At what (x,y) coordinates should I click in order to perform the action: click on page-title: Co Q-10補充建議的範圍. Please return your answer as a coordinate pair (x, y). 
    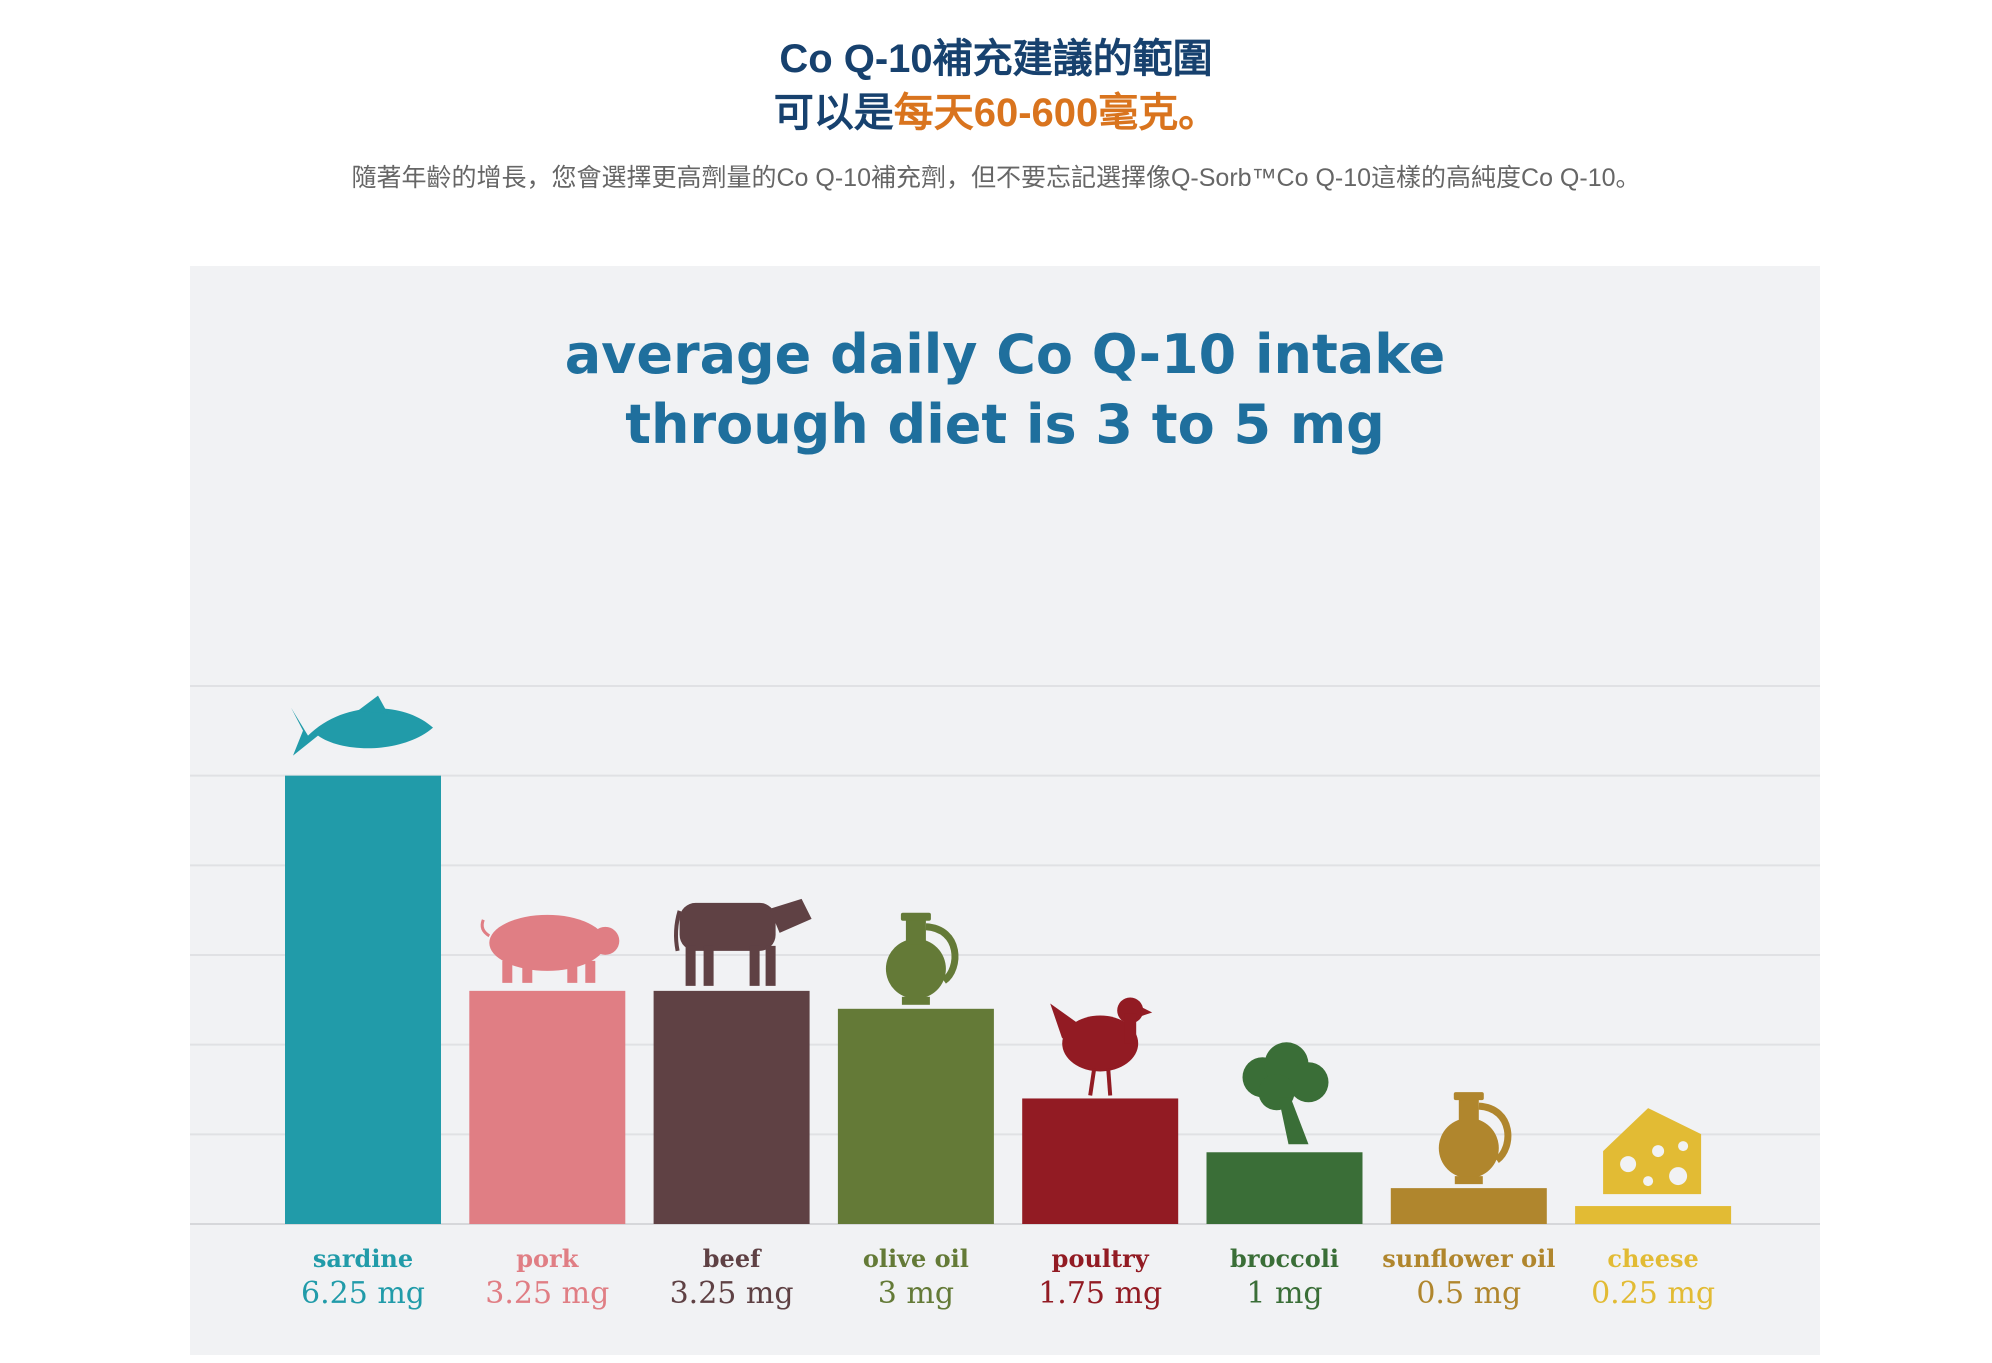
    Looking at the image, I should click on (996, 59).